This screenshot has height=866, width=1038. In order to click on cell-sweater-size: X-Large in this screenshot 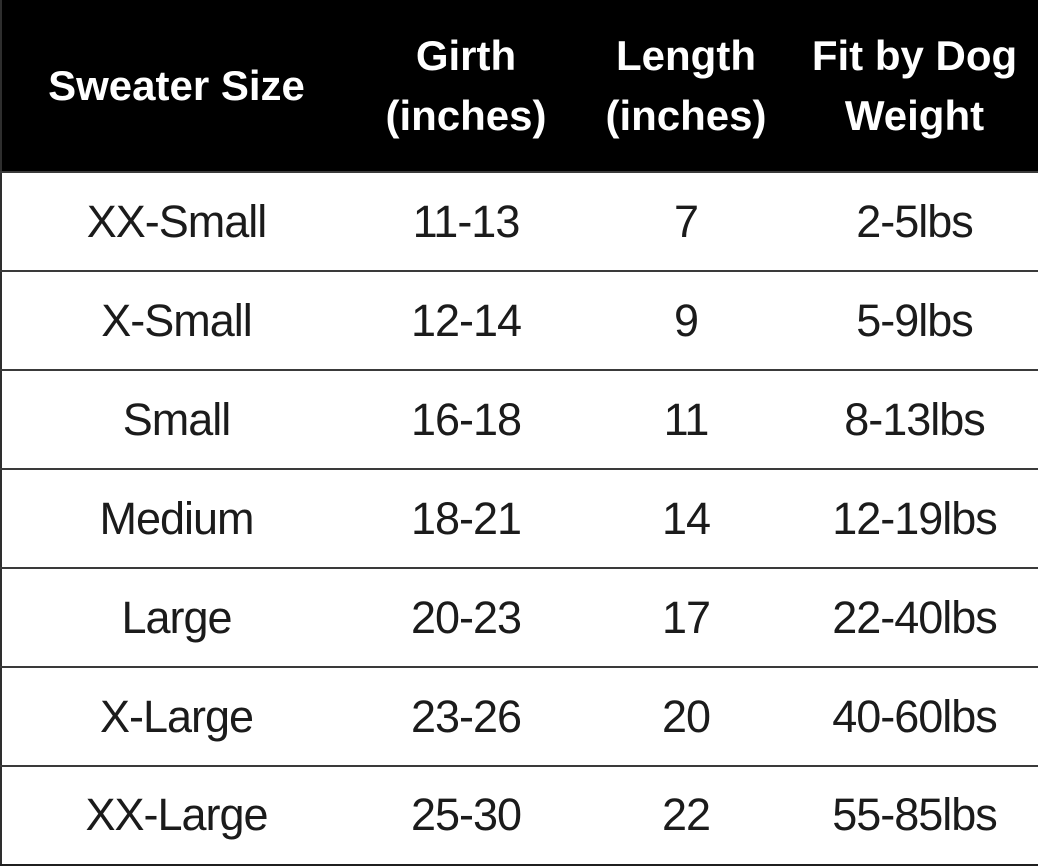, I will do `click(176, 716)`.